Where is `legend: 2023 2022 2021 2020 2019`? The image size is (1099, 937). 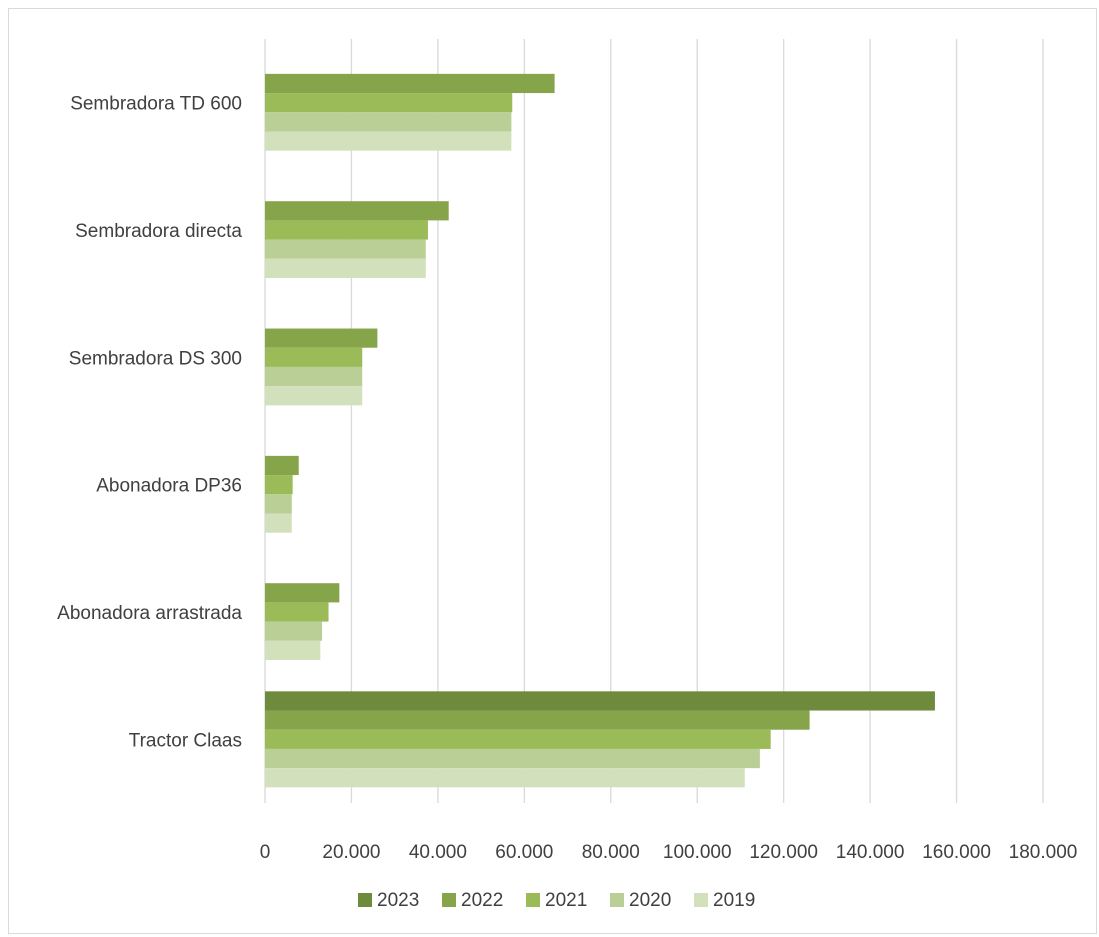 legend: 2023 2022 2021 2020 2019 is located at coordinates (556, 900).